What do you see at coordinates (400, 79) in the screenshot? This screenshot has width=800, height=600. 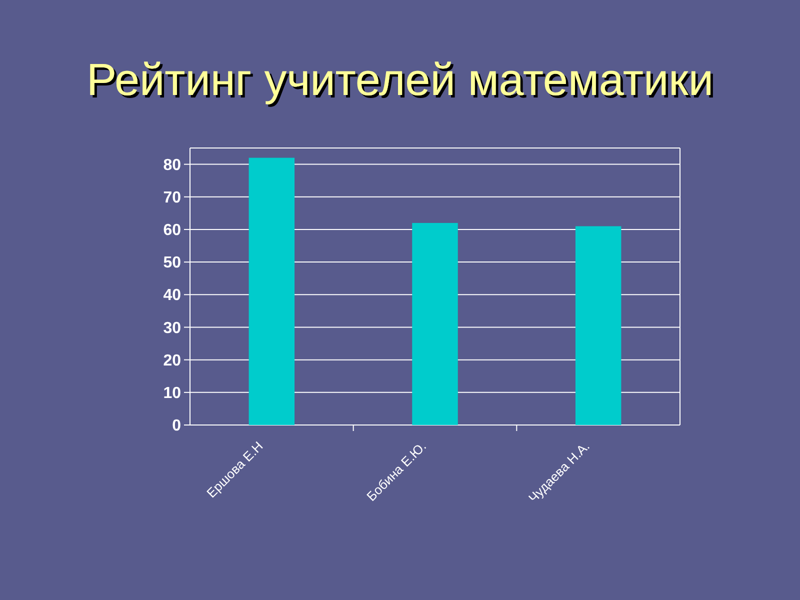 I see `chart-title: Рейтинг учителей математики` at bounding box center [400, 79].